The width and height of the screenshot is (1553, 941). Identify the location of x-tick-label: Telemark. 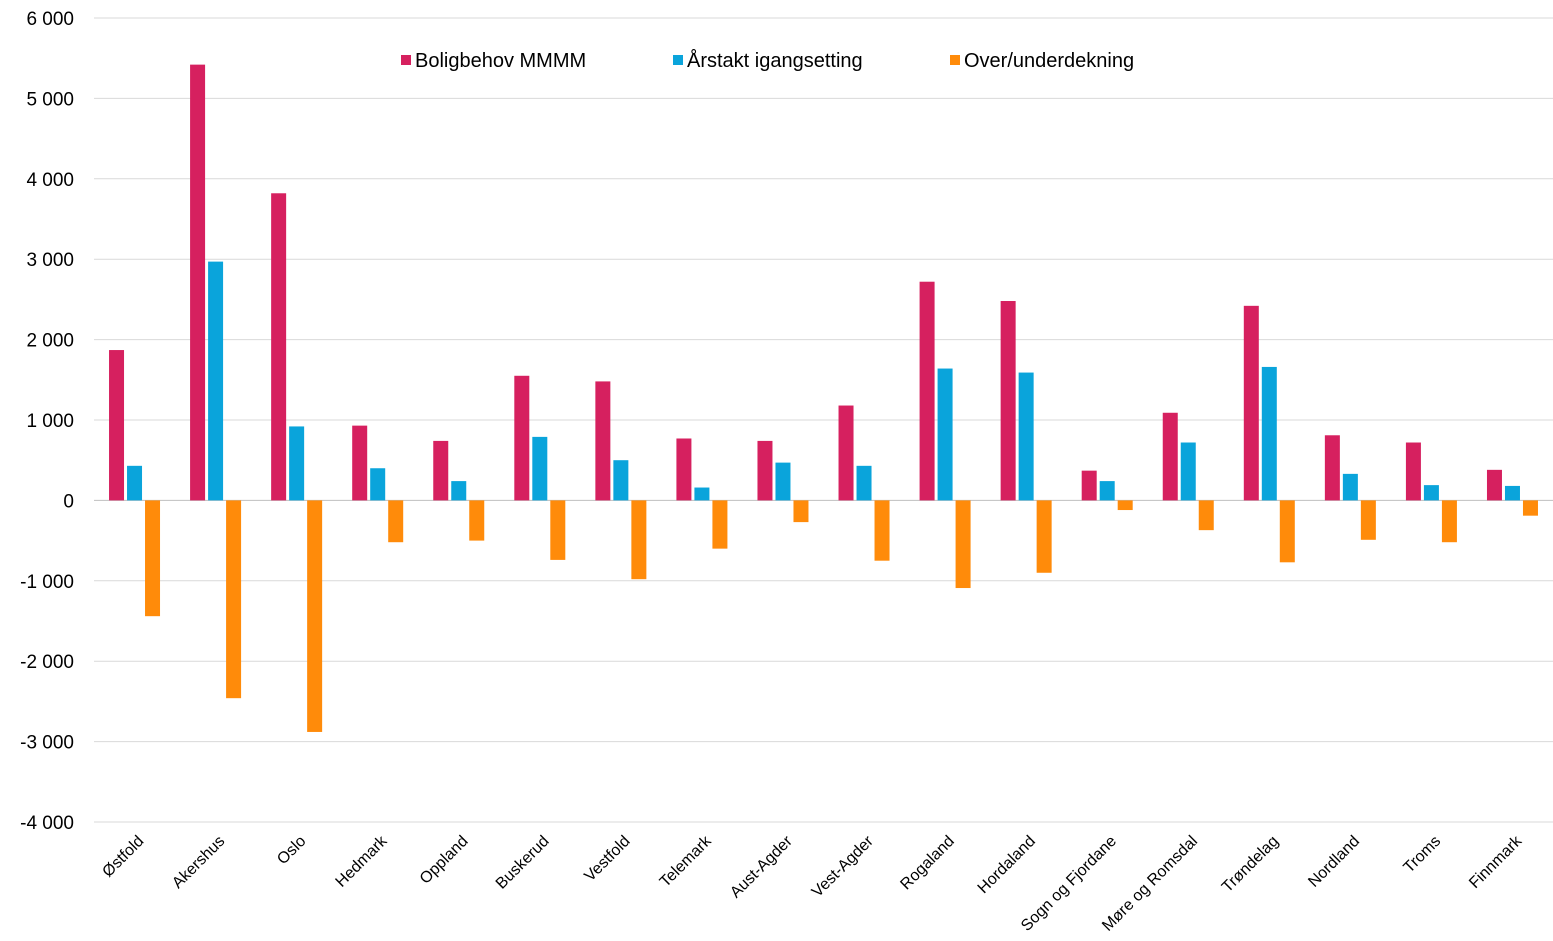
(686, 861).